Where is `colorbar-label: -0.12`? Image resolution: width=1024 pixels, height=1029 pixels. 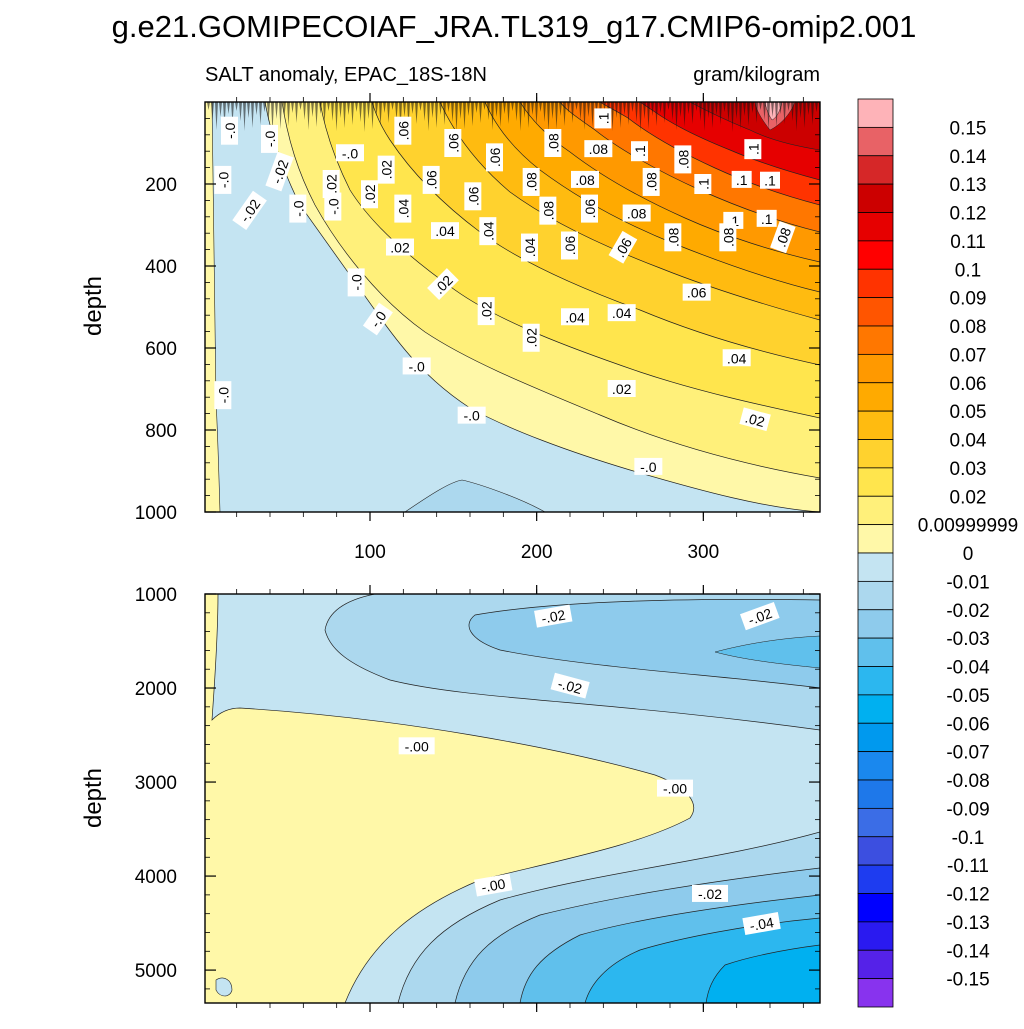 colorbar-label: -0.12 is located at coordinates (967, 895).